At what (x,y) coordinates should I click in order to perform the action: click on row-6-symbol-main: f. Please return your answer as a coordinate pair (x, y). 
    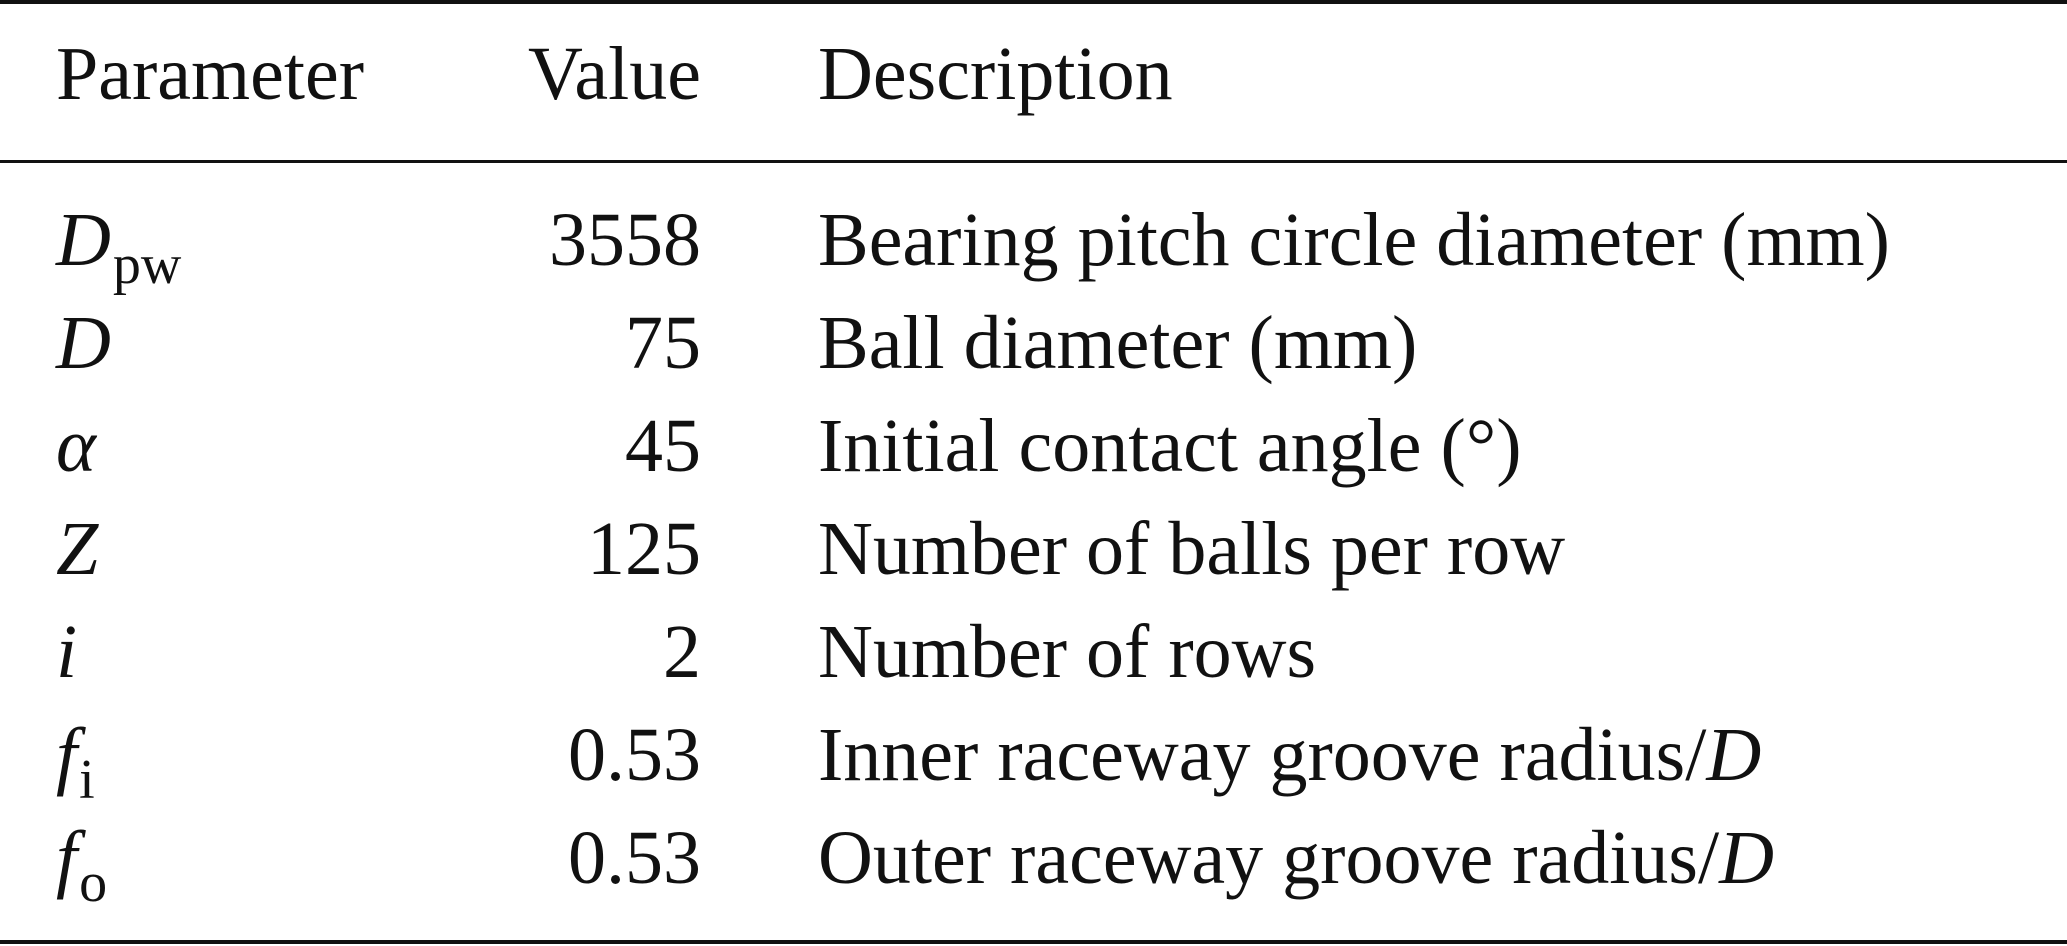
    Looking at the image, I should click on (67, 755).